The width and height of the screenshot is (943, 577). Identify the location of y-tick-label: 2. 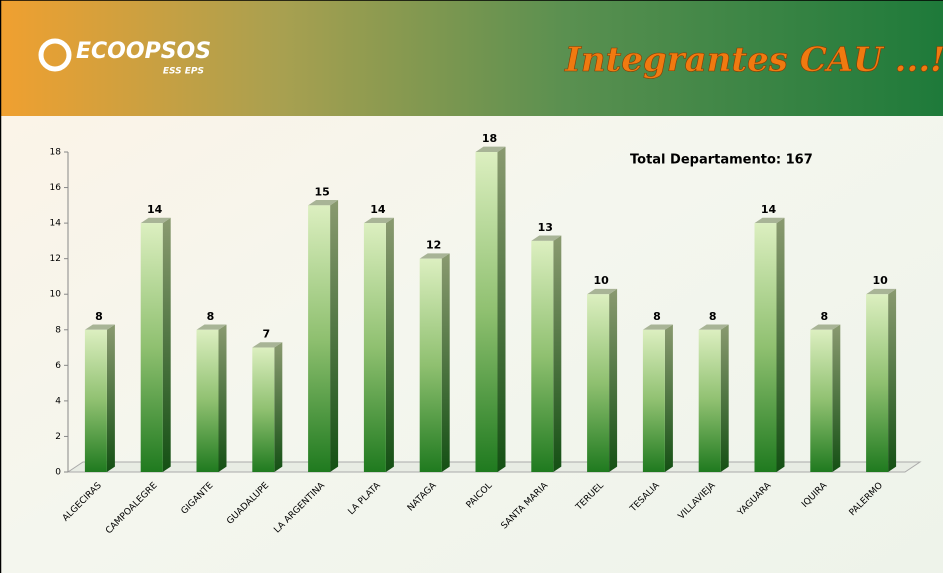
(58, 437).